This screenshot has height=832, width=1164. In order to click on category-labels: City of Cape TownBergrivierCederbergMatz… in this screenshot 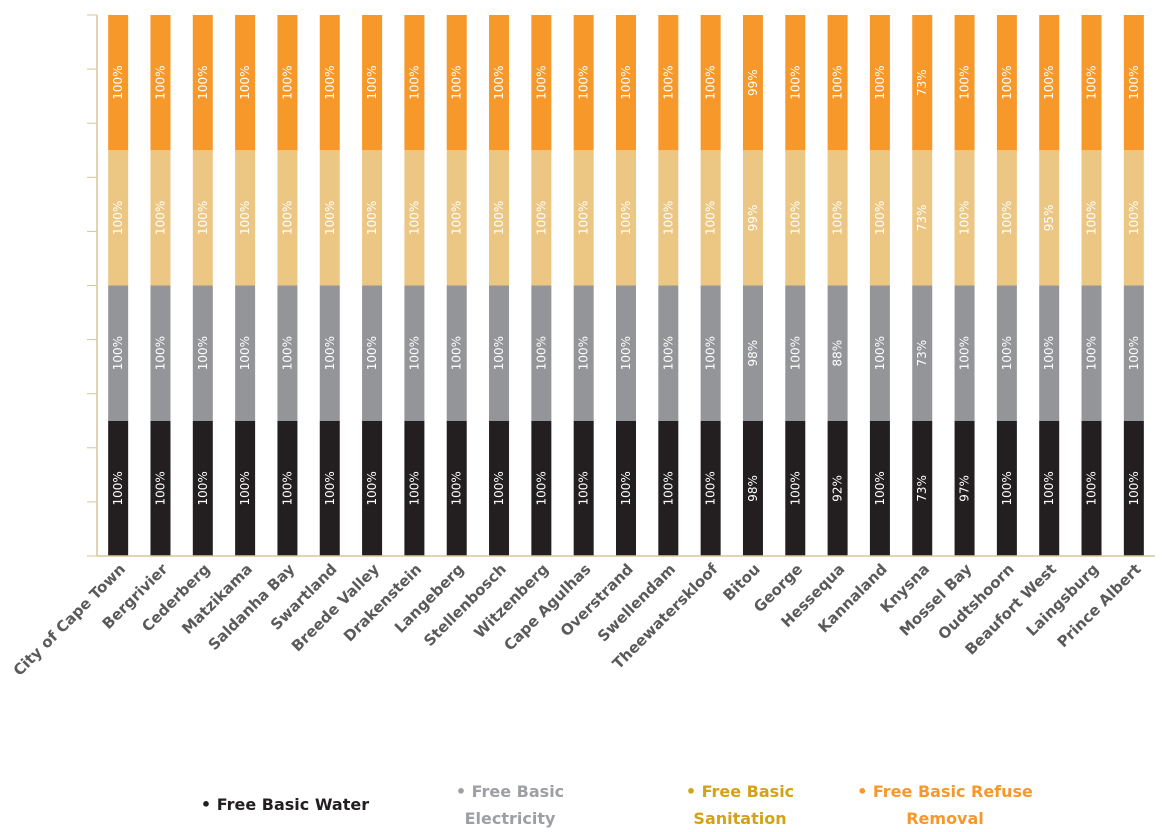, I will do `click(577, 620)`.